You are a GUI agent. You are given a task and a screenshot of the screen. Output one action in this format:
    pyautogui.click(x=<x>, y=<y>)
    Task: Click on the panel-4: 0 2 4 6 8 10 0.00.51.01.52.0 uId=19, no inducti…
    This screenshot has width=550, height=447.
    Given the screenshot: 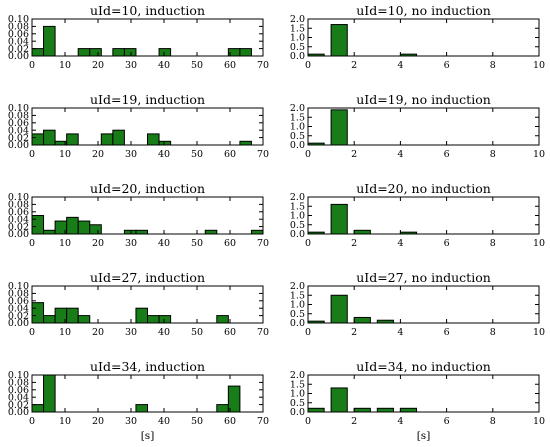 What is the action you would take?
    pyautogui.click(x=417, y=126)
    